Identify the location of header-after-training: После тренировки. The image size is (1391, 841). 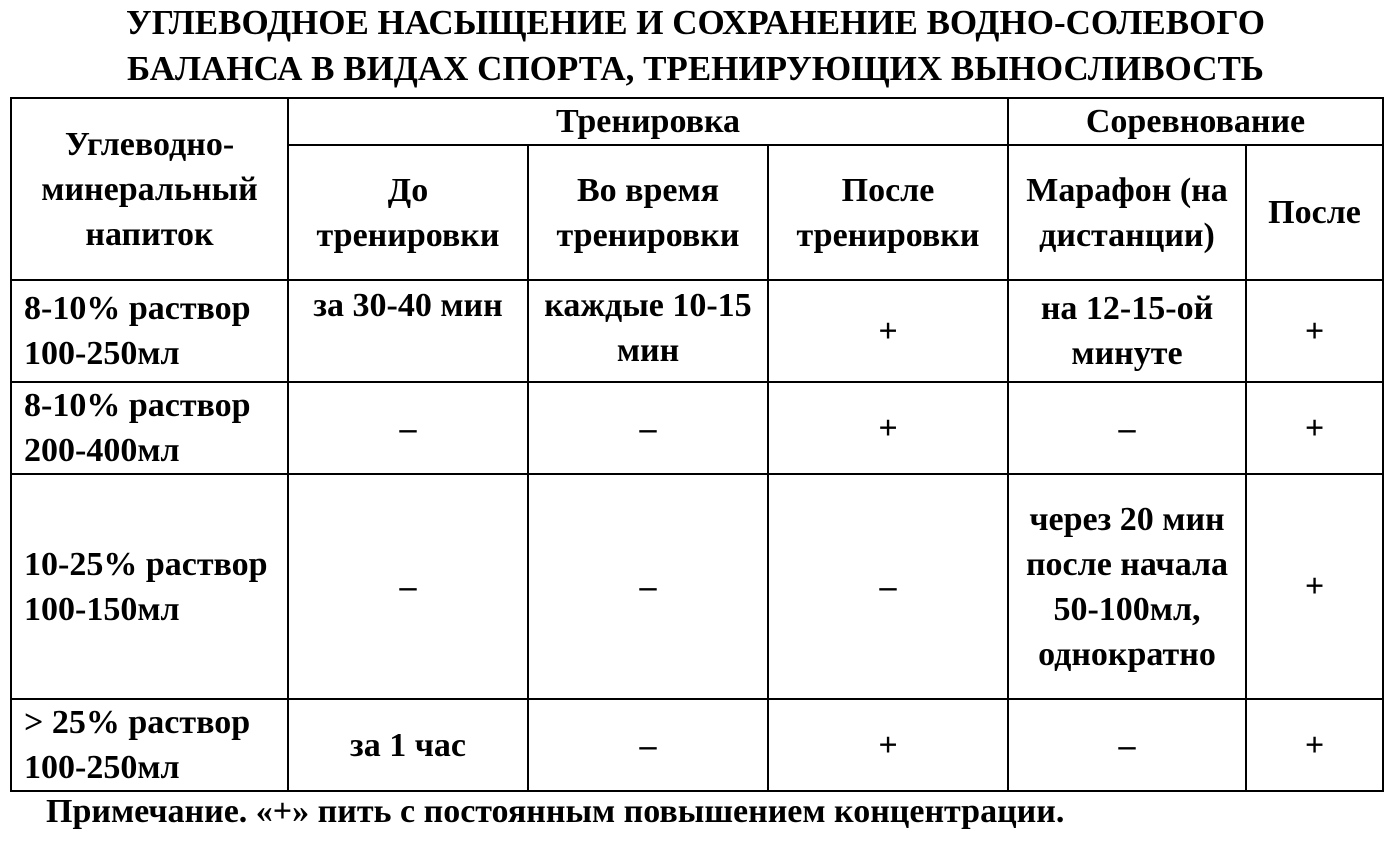
(888, 212).